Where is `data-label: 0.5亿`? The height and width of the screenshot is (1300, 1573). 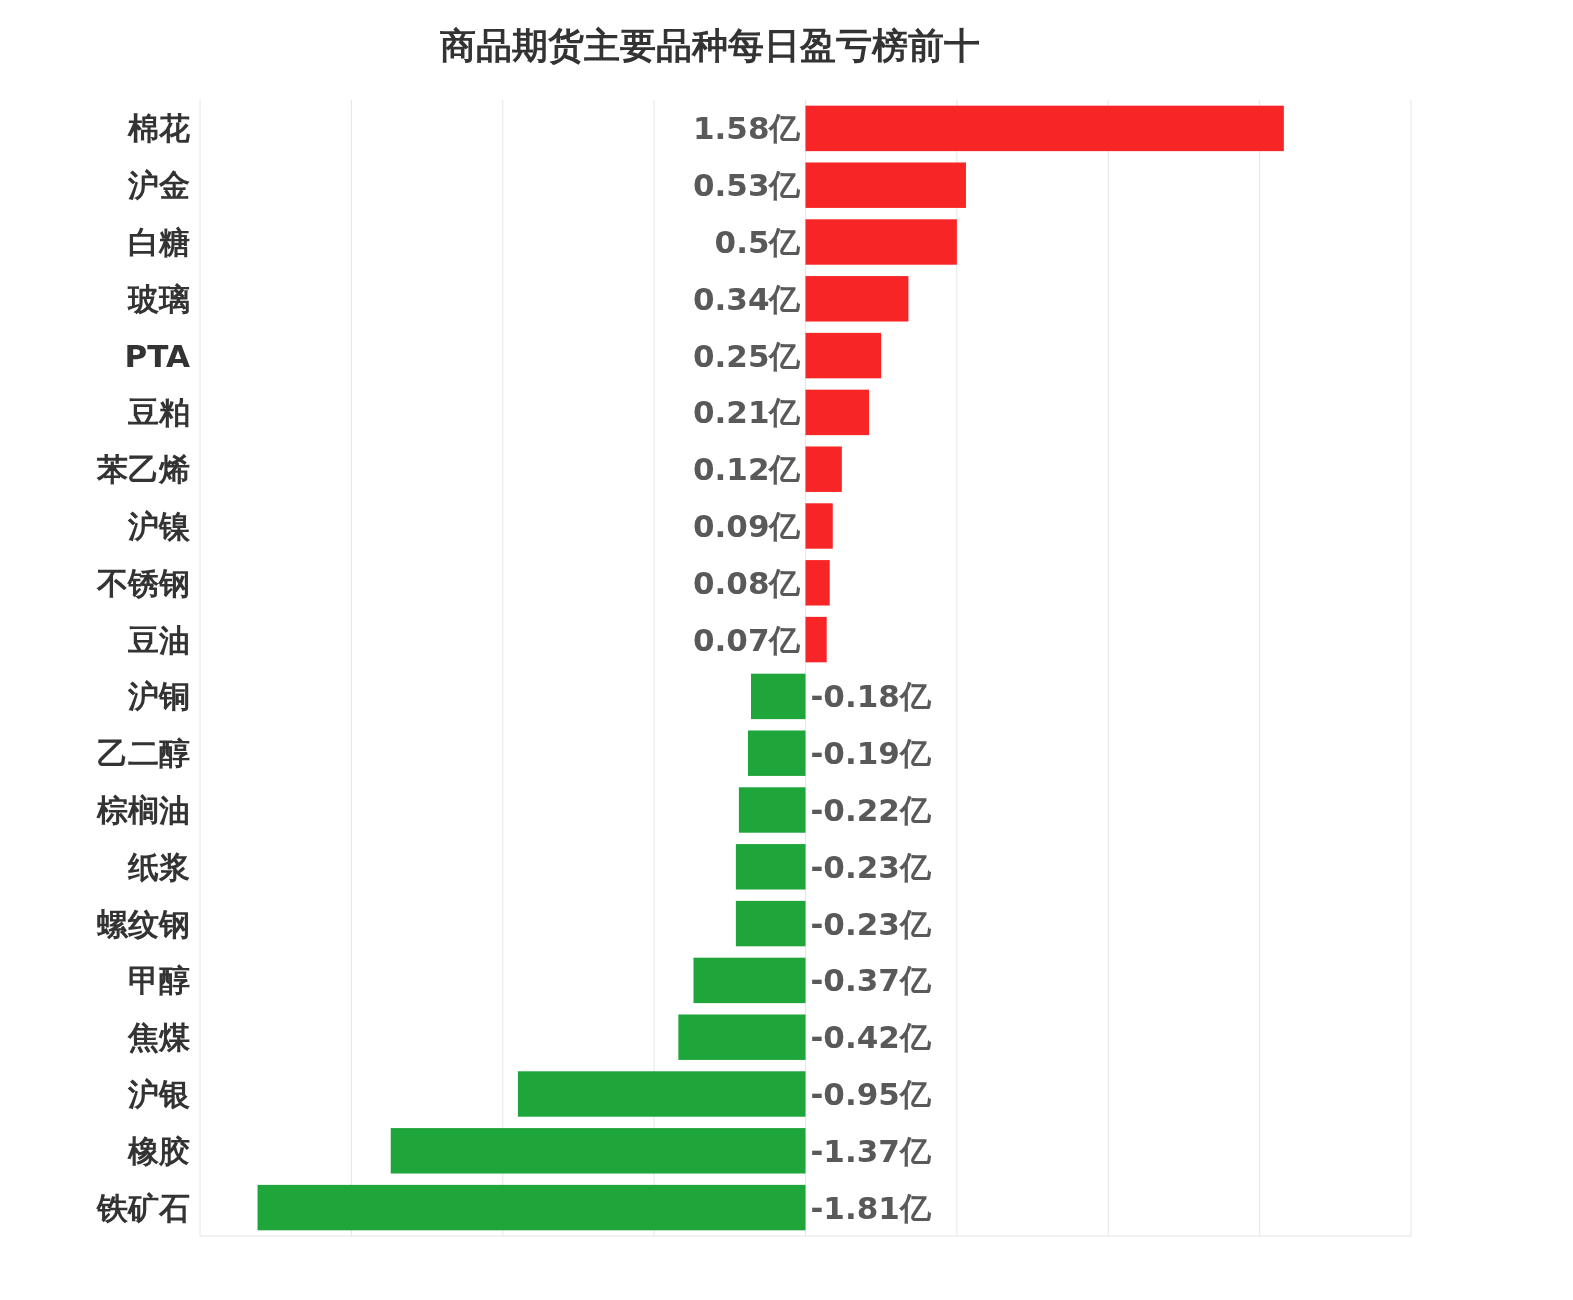 data-label: 0.5亿 is located at coordinates (758, 242).